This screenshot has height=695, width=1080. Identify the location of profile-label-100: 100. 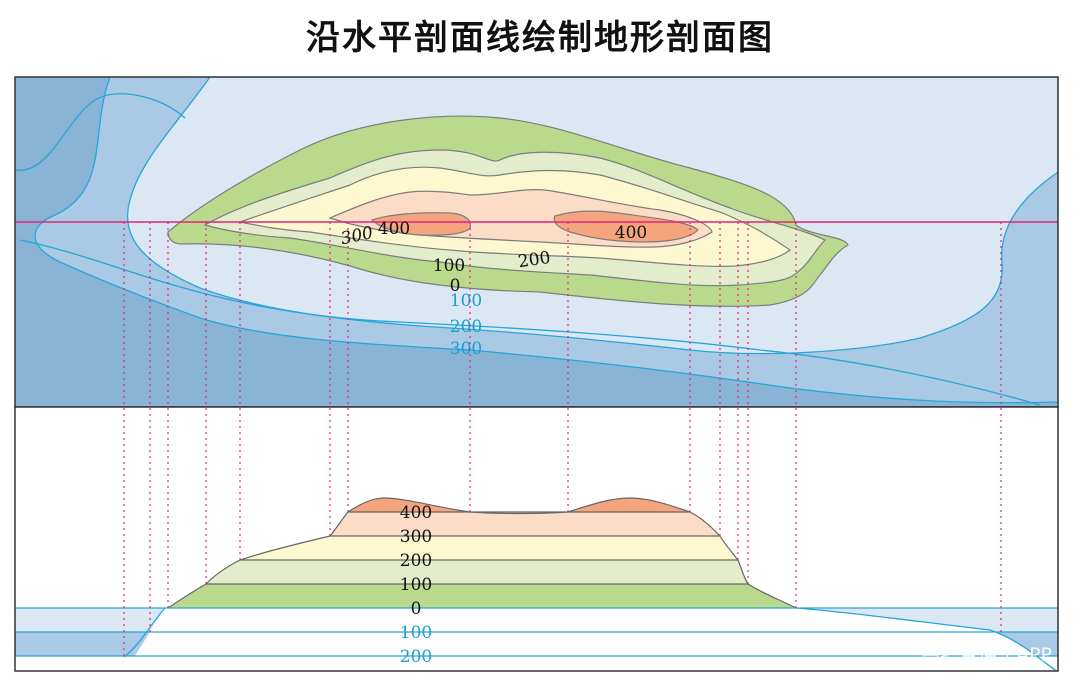
(416, 585).